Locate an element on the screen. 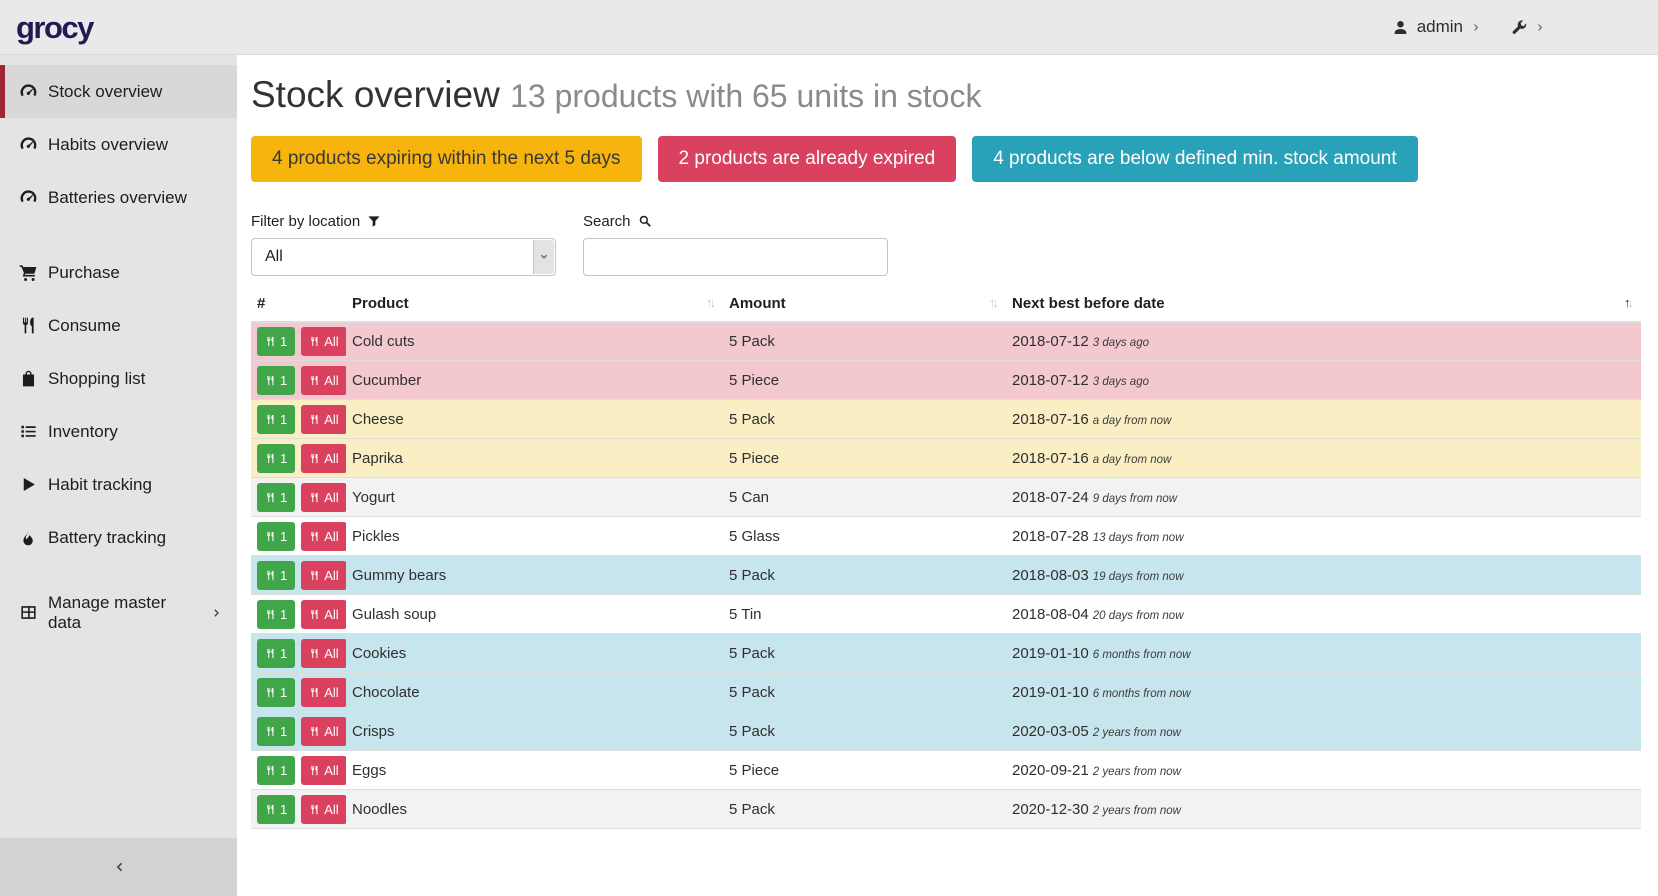 The width and height of the screenshot is (1658, 896). relative-time: 3 days ago is located at coordinates (1120, 381).